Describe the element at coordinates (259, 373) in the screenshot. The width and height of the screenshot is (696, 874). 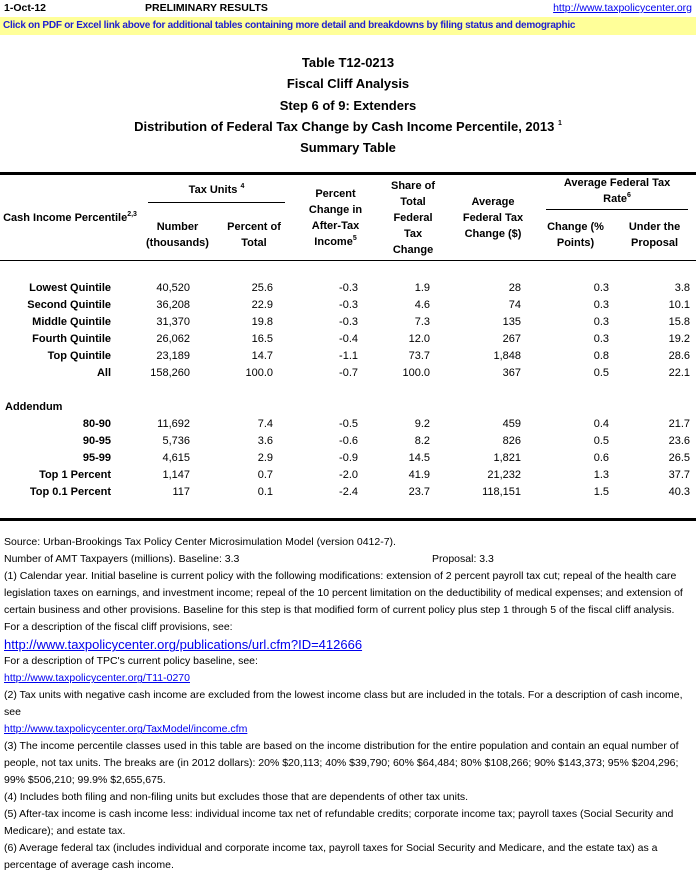
I see `cell: 100.0` at that location.